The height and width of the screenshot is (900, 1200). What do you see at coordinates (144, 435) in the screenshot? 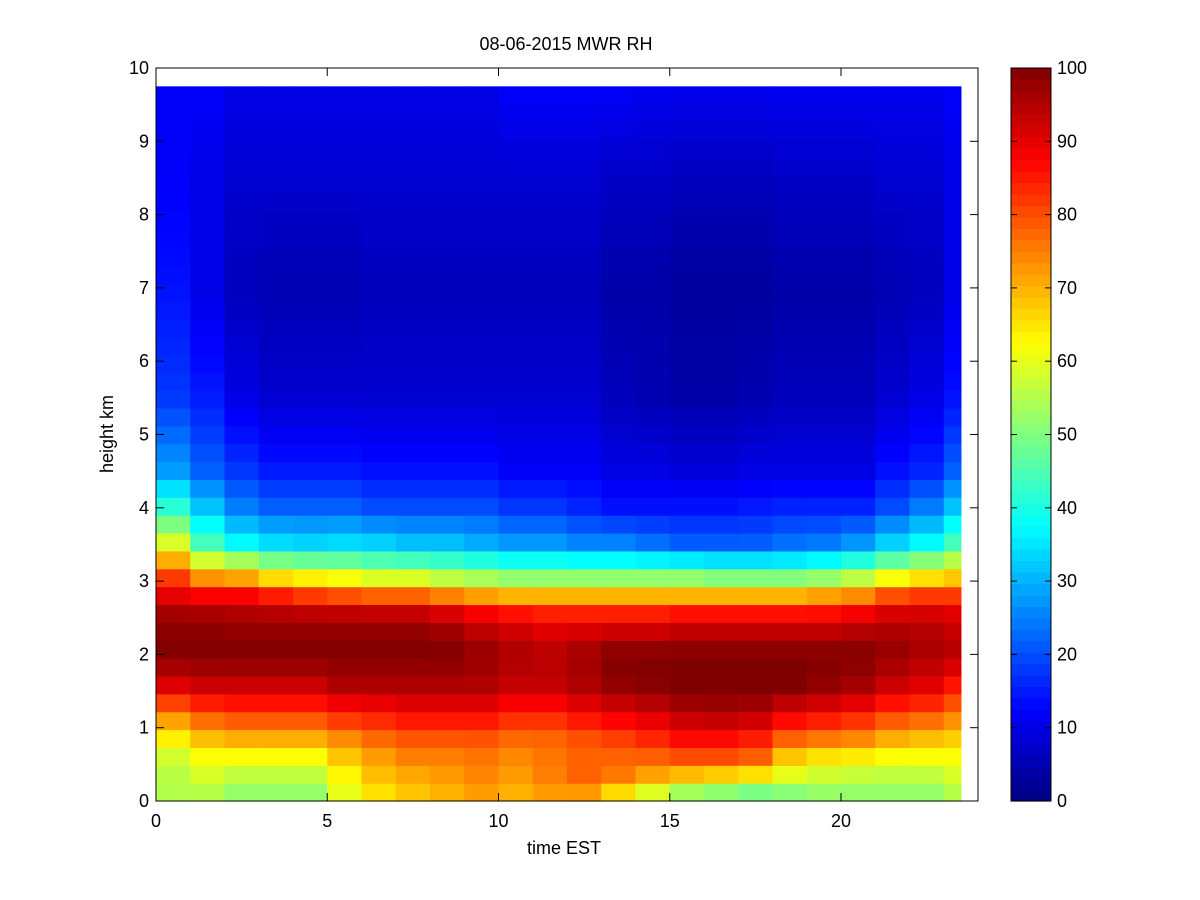
I see `y-tick-label: 5` at bounding box center [144, 435].